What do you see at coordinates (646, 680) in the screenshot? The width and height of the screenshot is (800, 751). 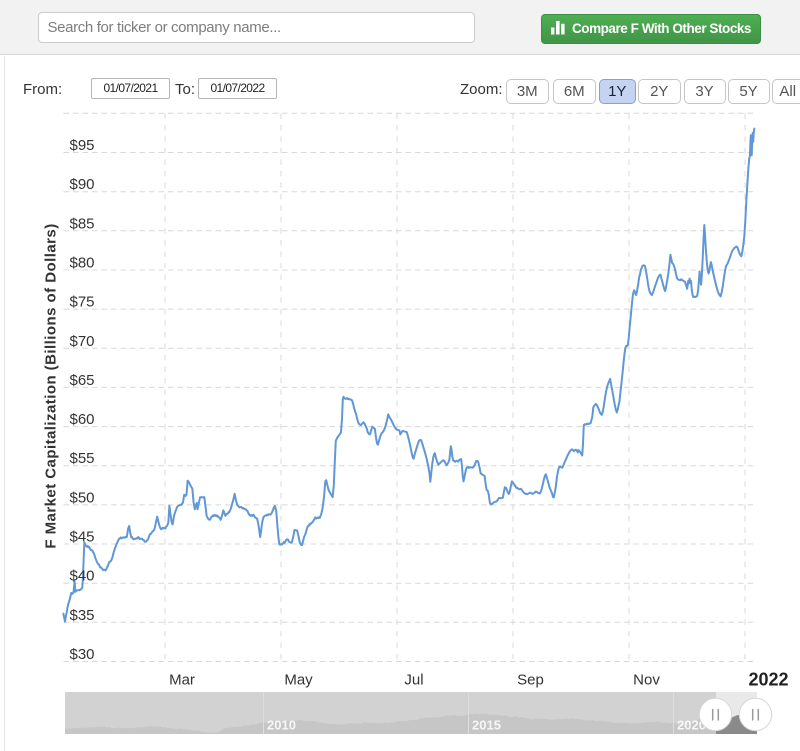 I see `svg-text: Nov` at bounding box center [646, 680].